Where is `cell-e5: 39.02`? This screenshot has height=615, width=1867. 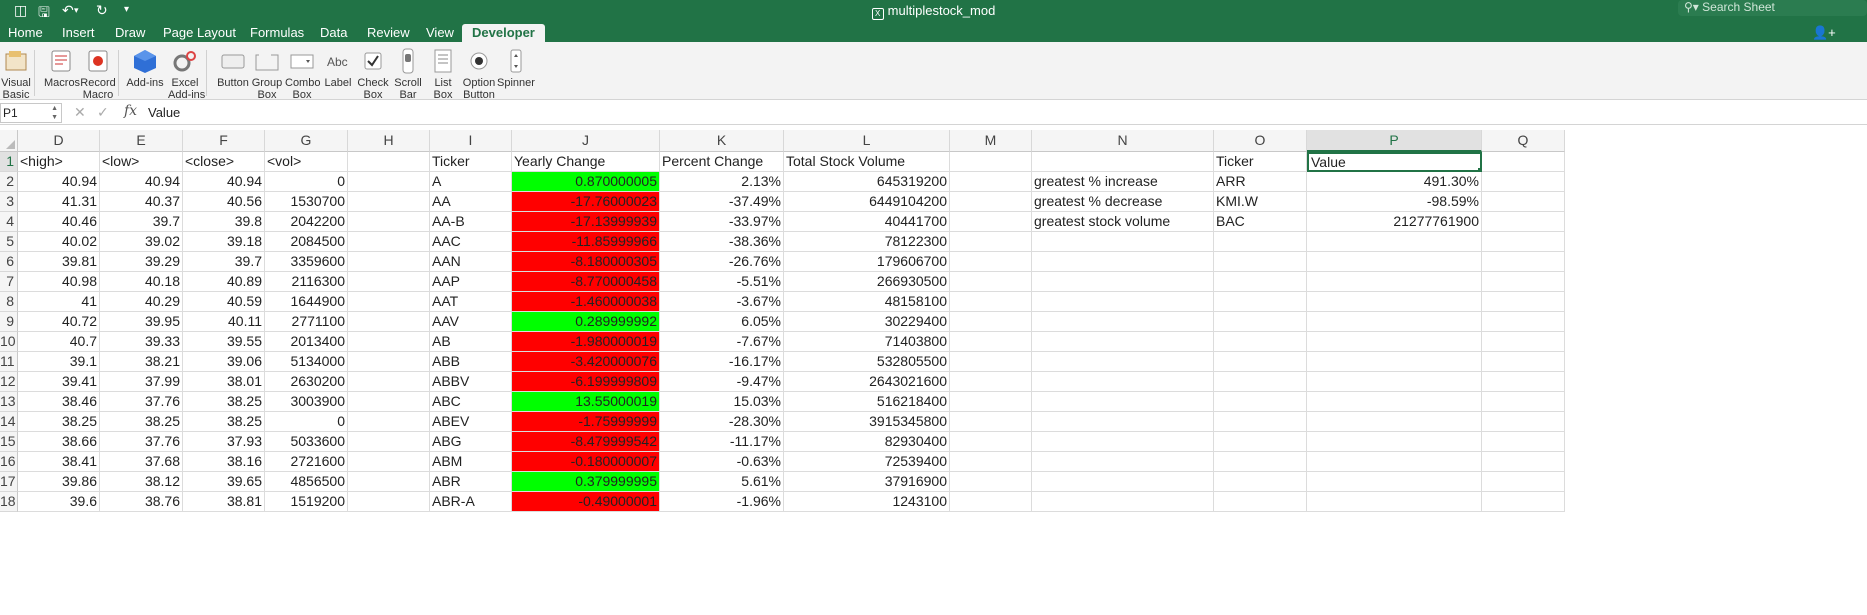 cell-e5: 39.02 is located at coordinates (141, 242).